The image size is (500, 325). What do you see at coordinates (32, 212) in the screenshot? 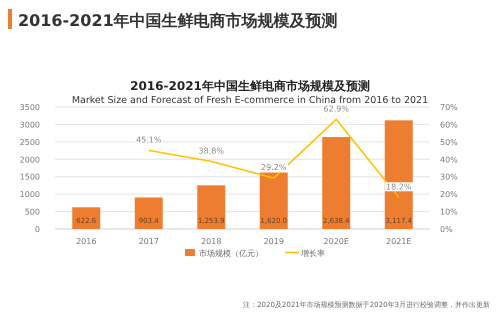
I see `y-tick-label: 500` at bounding box center [32, 212].